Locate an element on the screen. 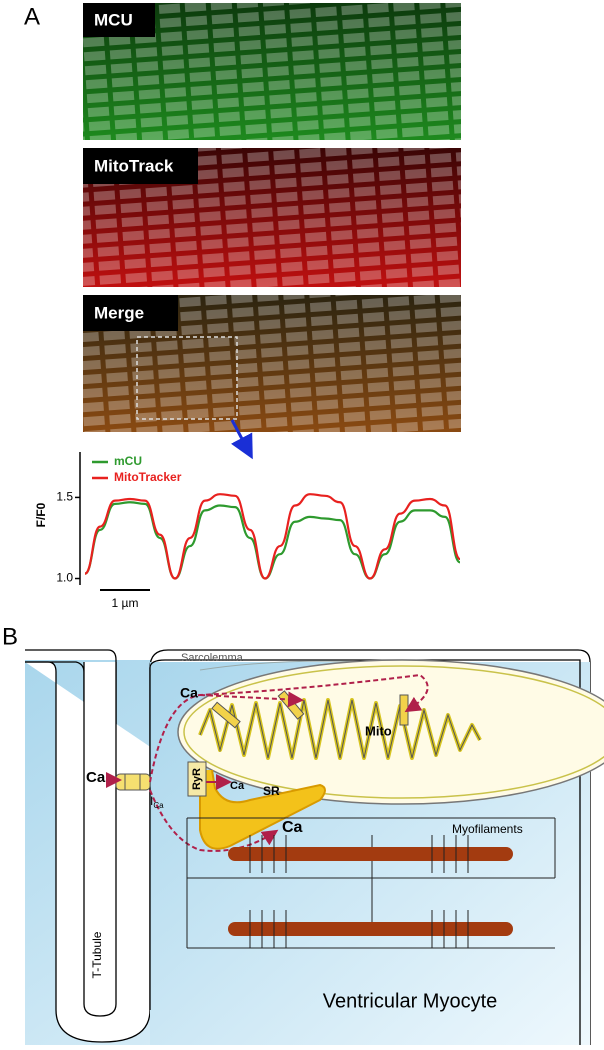 The width and height of the screenshot is (604, 1050). diagram-label: Ventricular Myocyte is located at coordinates (410, 1001).